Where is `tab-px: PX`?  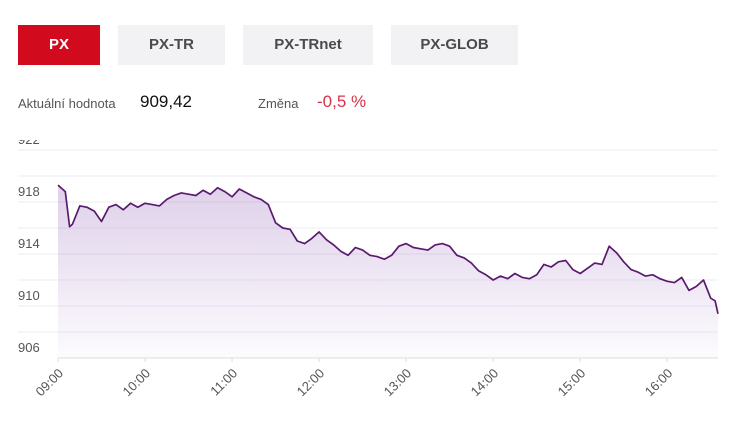 tab-px: PX is located at coordinates (59, 45).